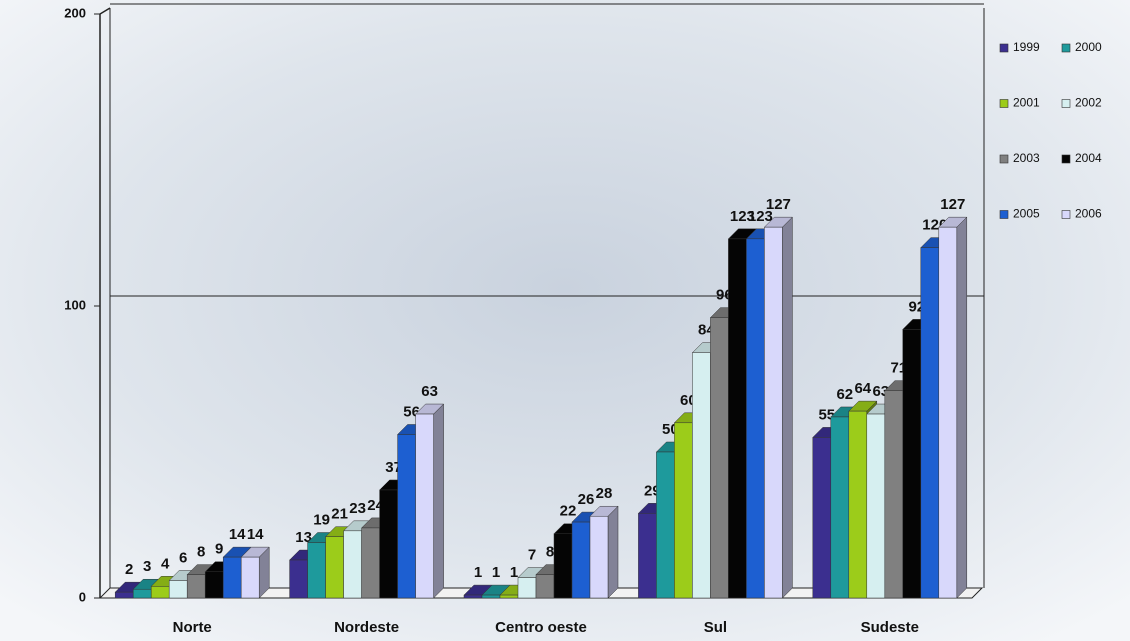 The width and height of the screenshot is (1130, 641). What do you see at coordinates (1088, 47) in the screenshot?
I see `legend-label: 2000` at bounding box center [1088, 47].